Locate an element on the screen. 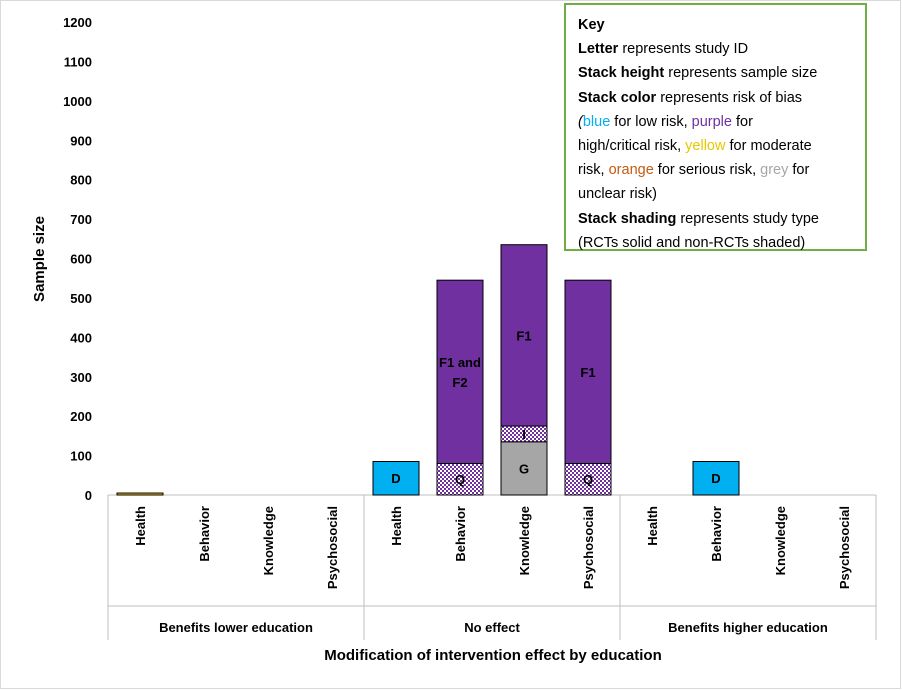 Image resolution: width=902 pixels, height=690 pixels. key-line-colors-1: (blue for low risk, purple for is located at coordinates (665, 121).